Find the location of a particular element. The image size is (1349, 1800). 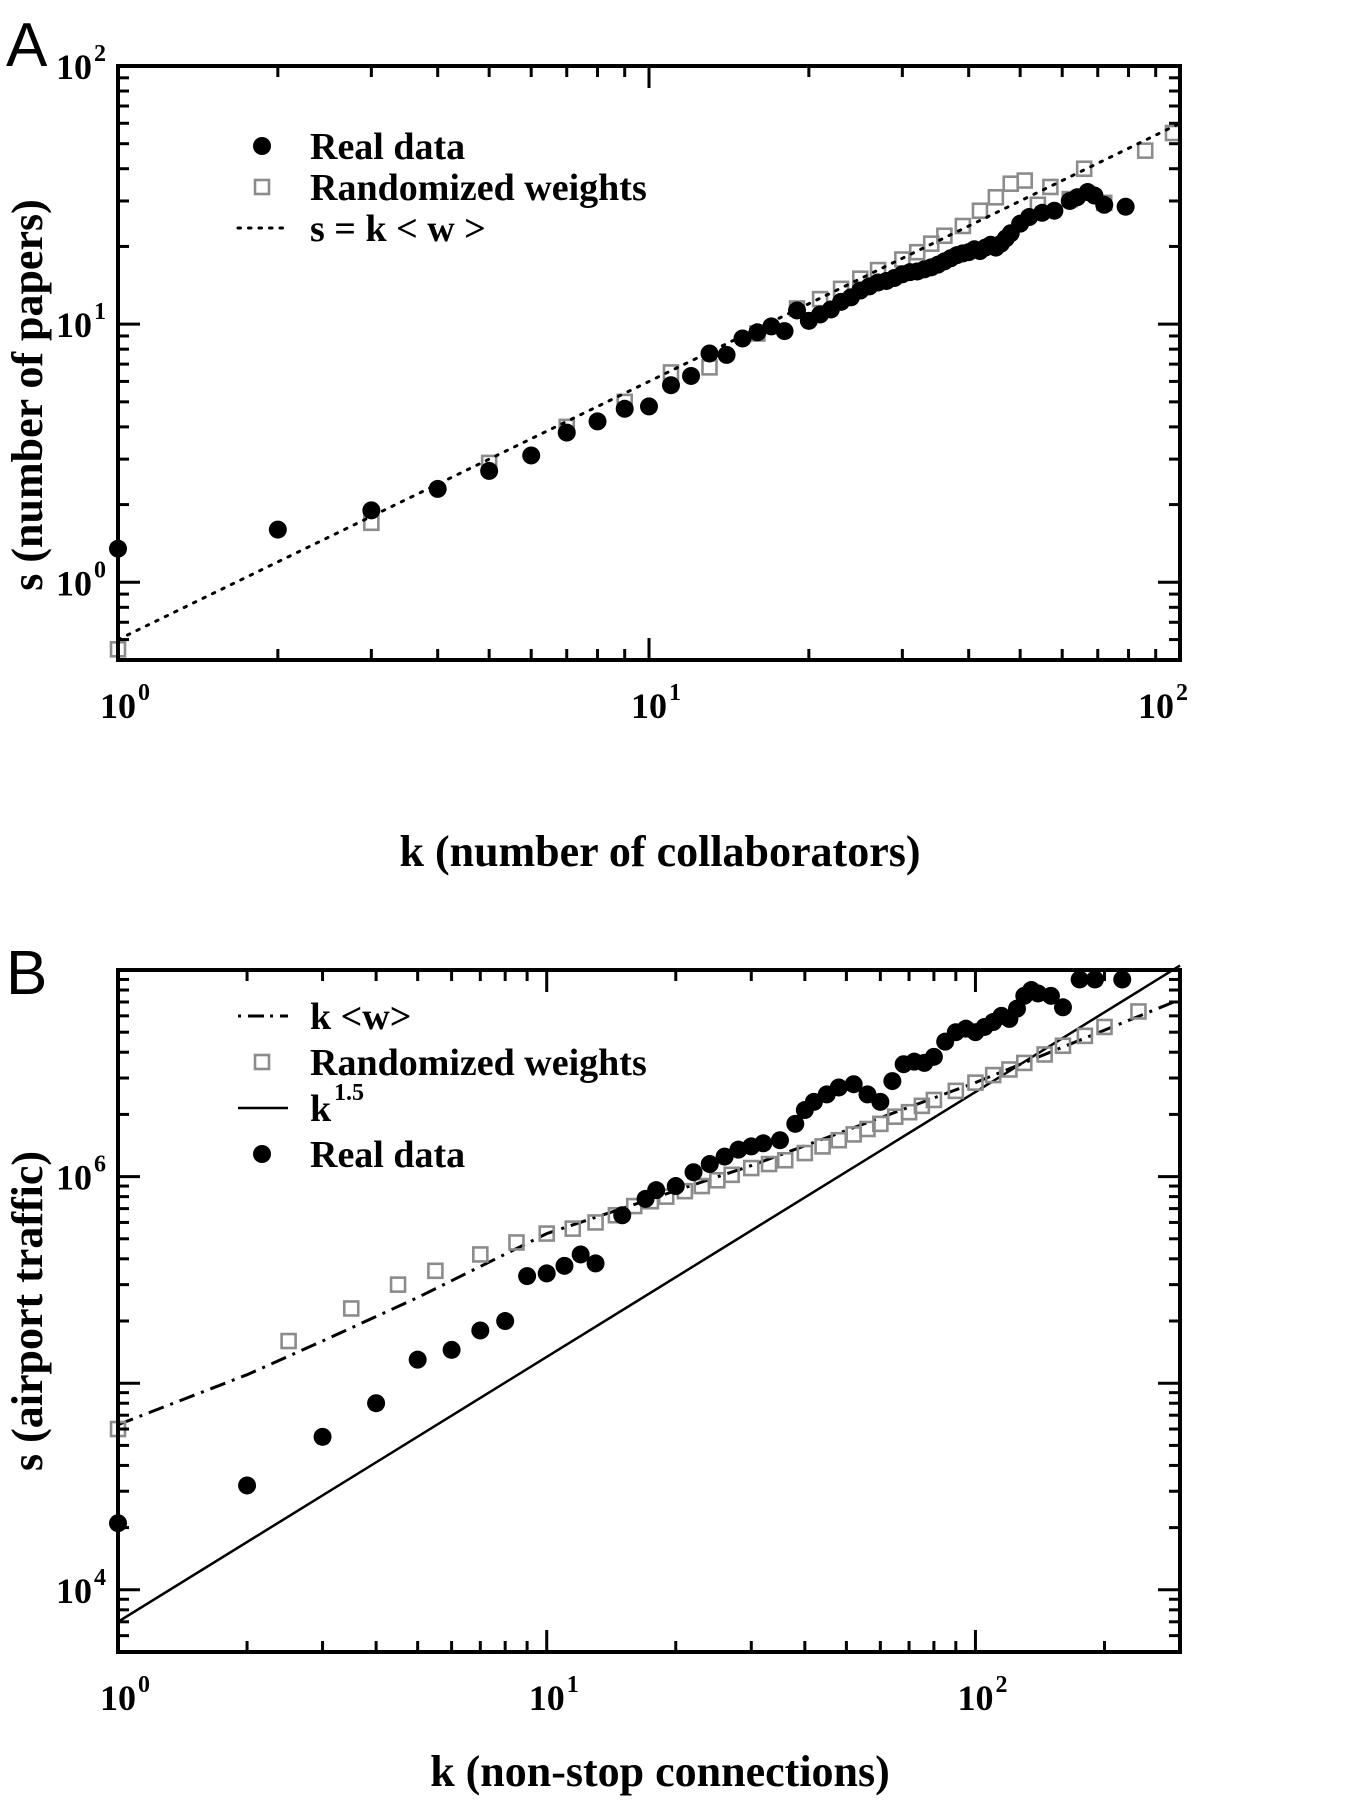

panel-a-letter: A is located at coordinates (27, 45).